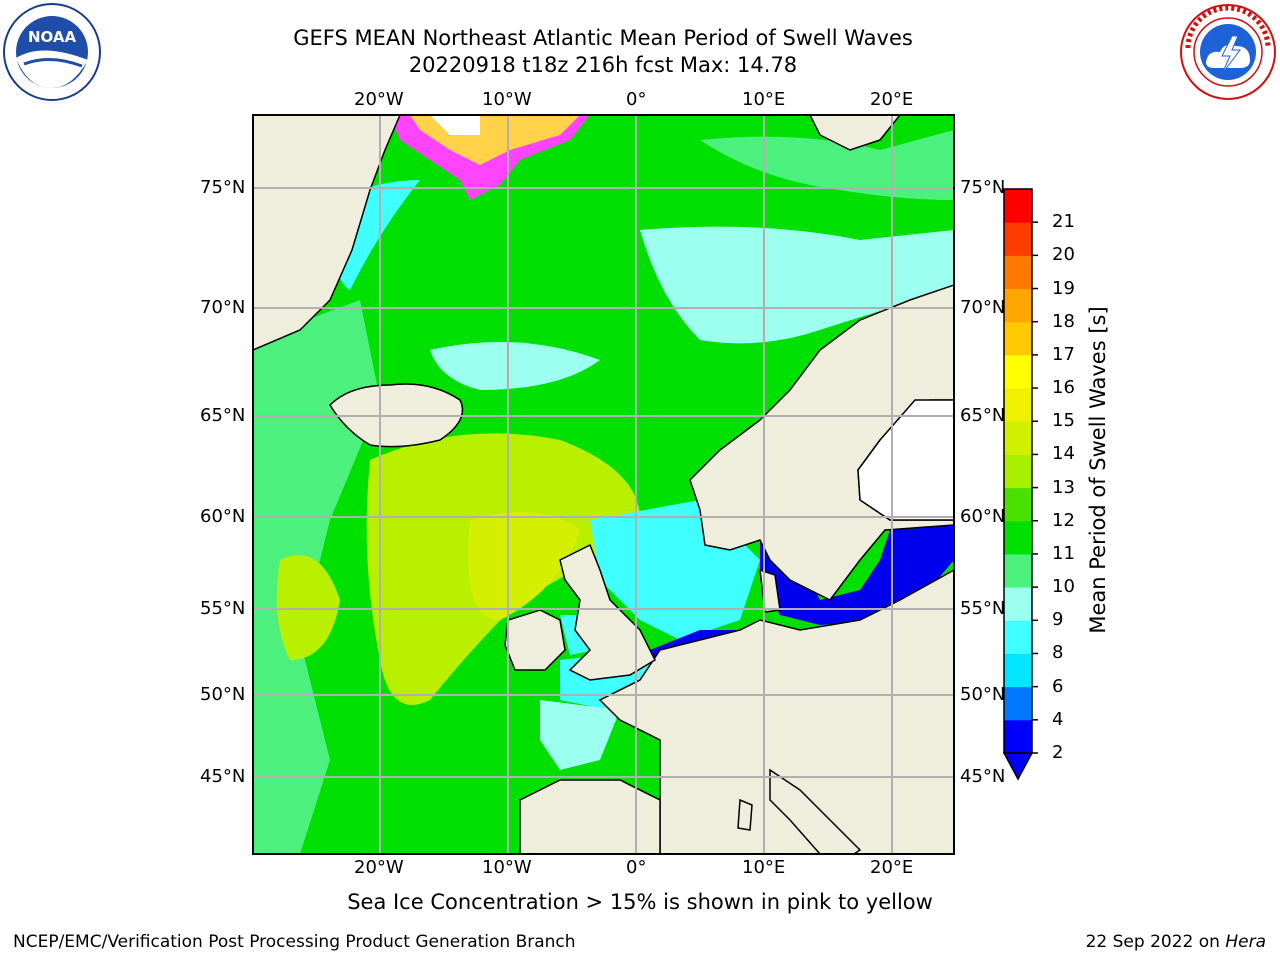 The height and width of the screenshot is (960, 1280). I want to click on land-iberia, so click(590, 816).